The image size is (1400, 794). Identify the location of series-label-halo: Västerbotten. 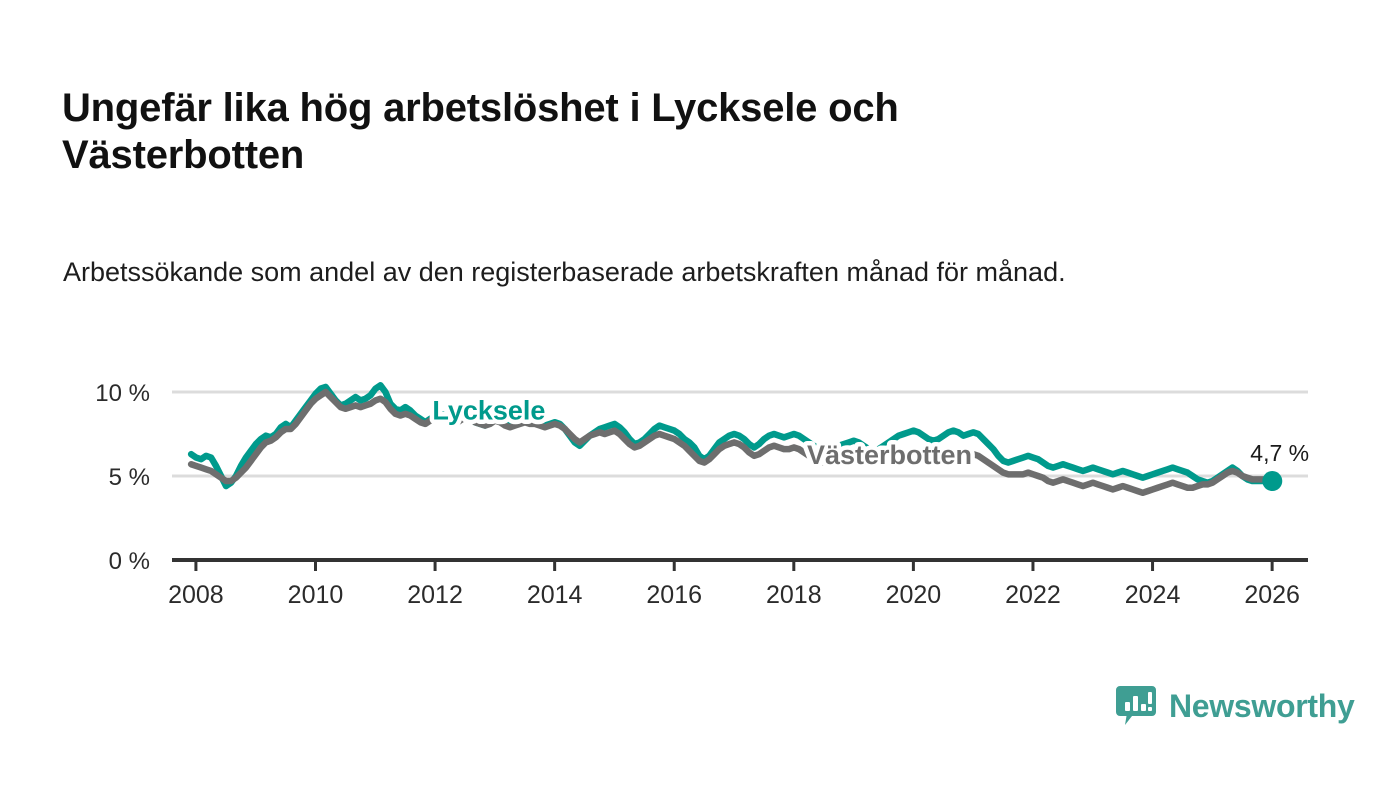
(889, 455).